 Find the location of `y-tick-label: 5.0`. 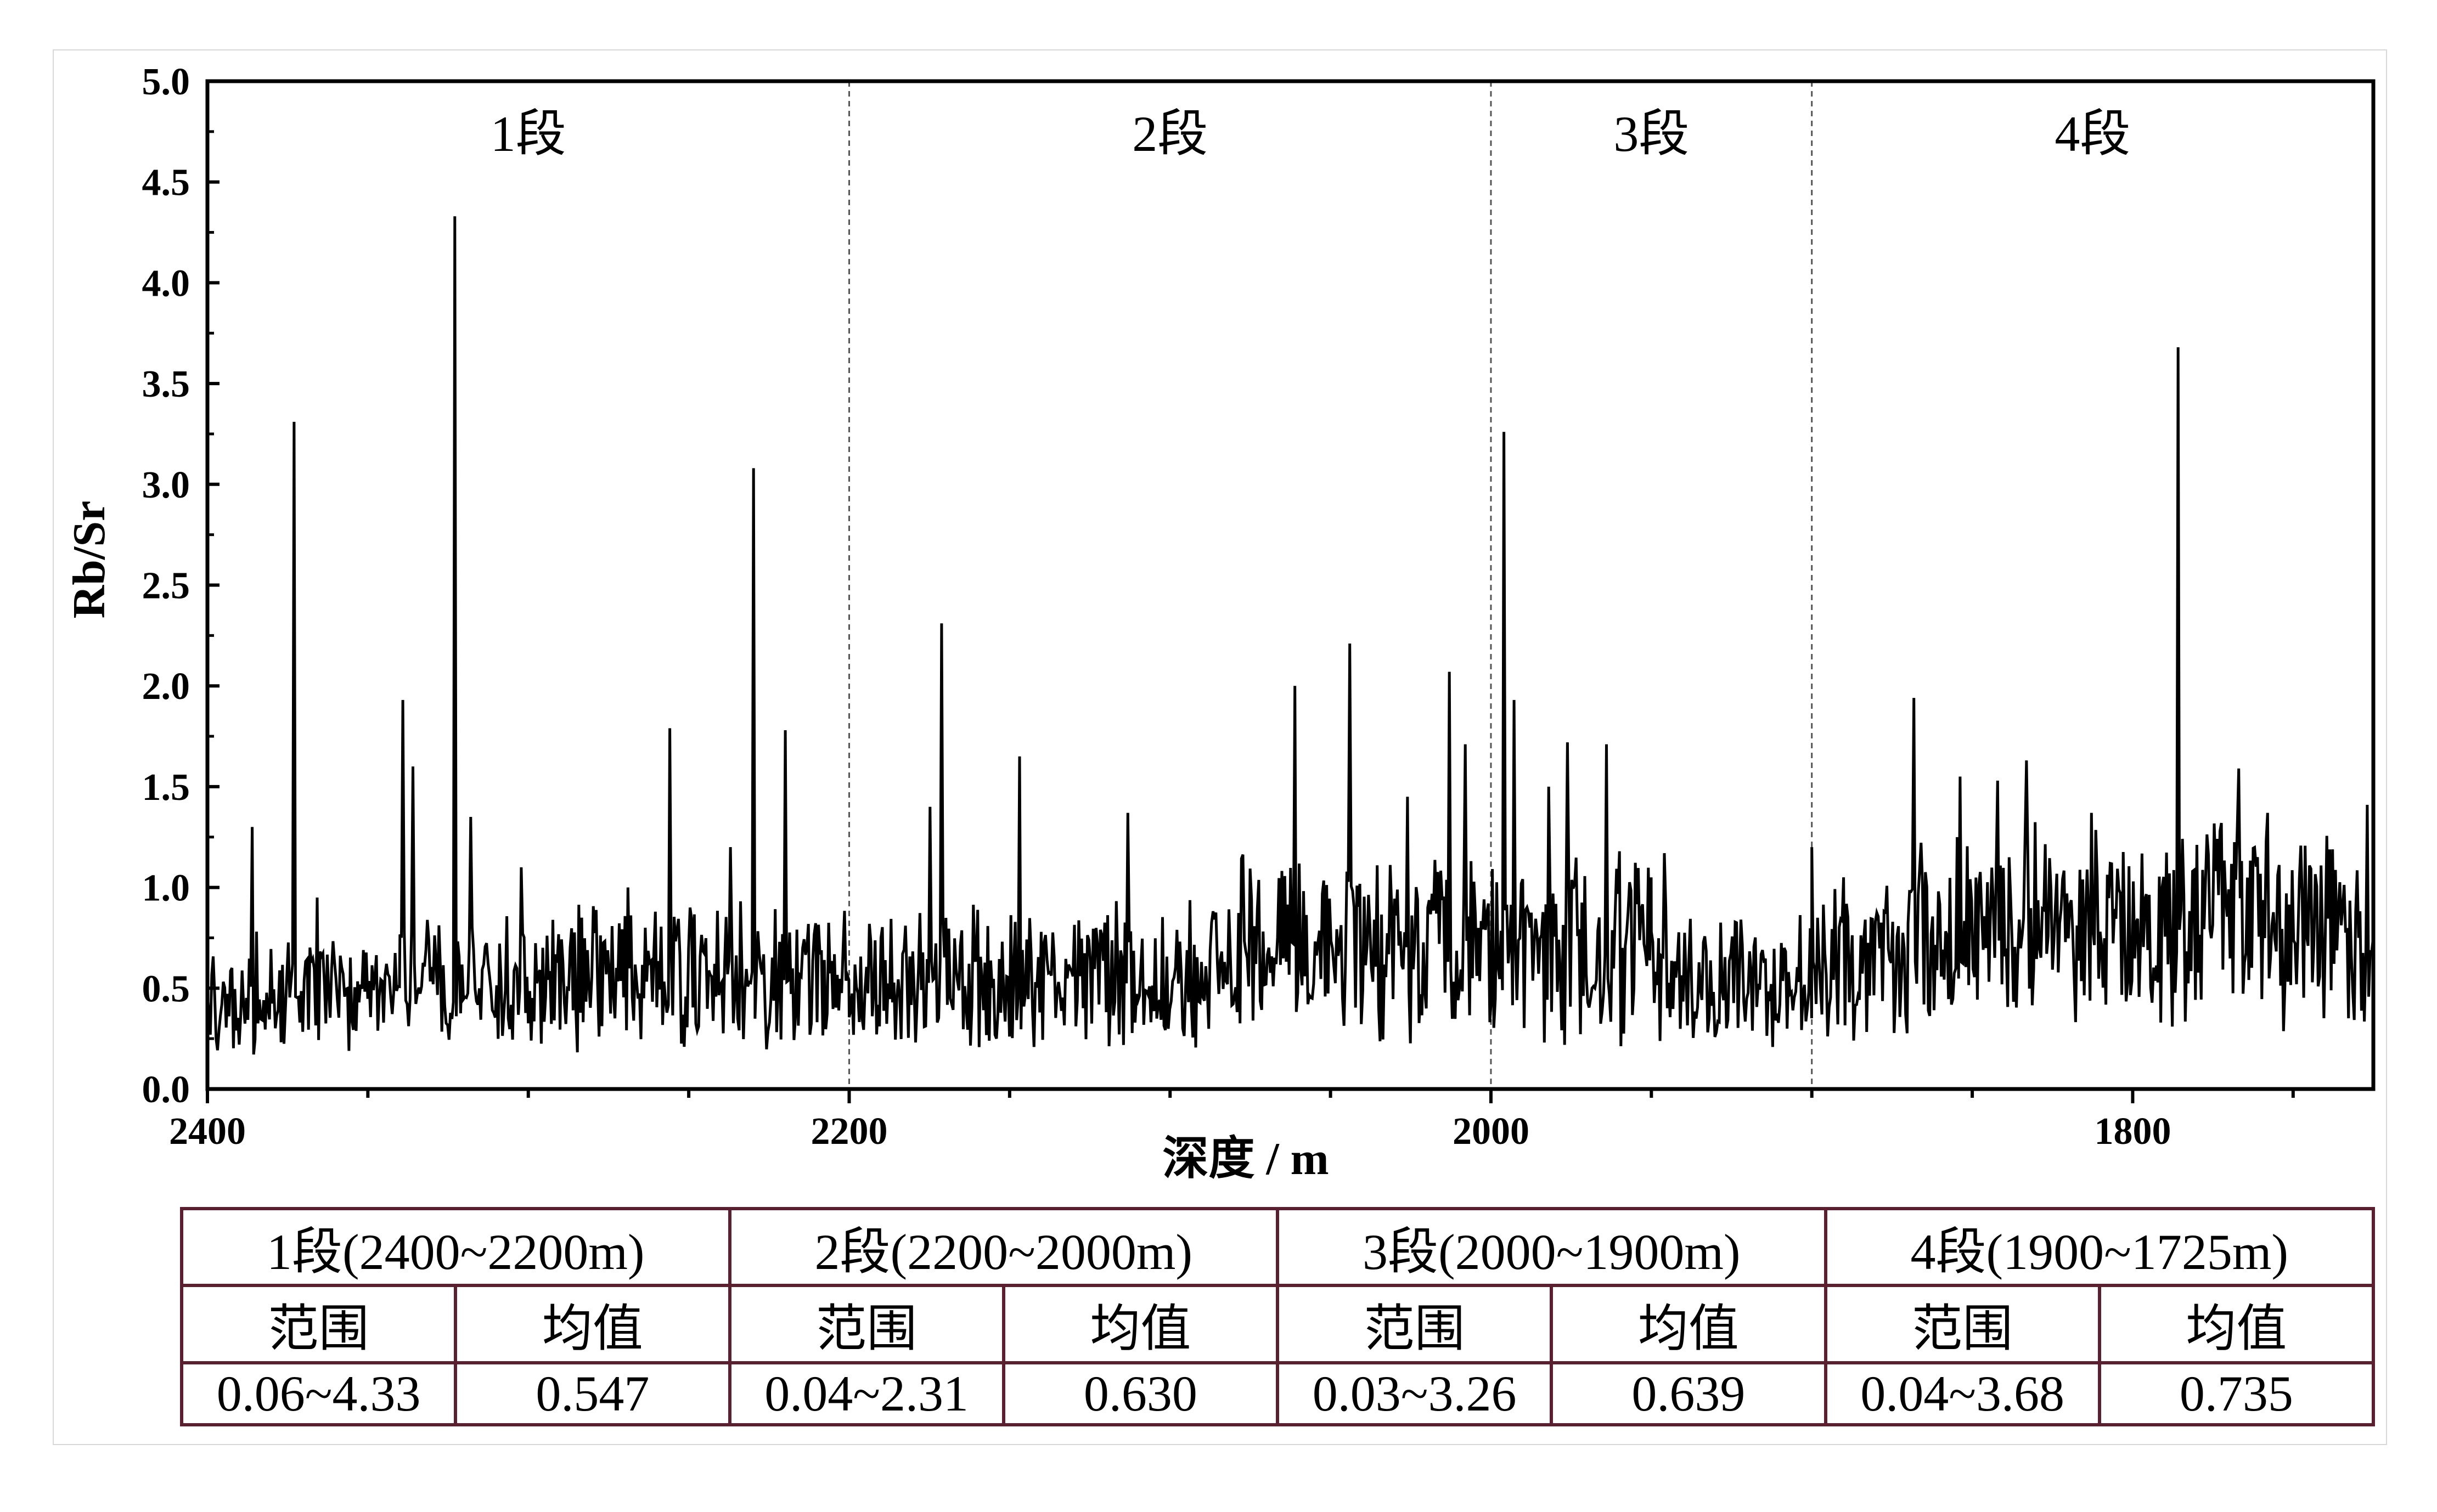

y-tick-label: 5.0 is located at coordinates (166, 82).